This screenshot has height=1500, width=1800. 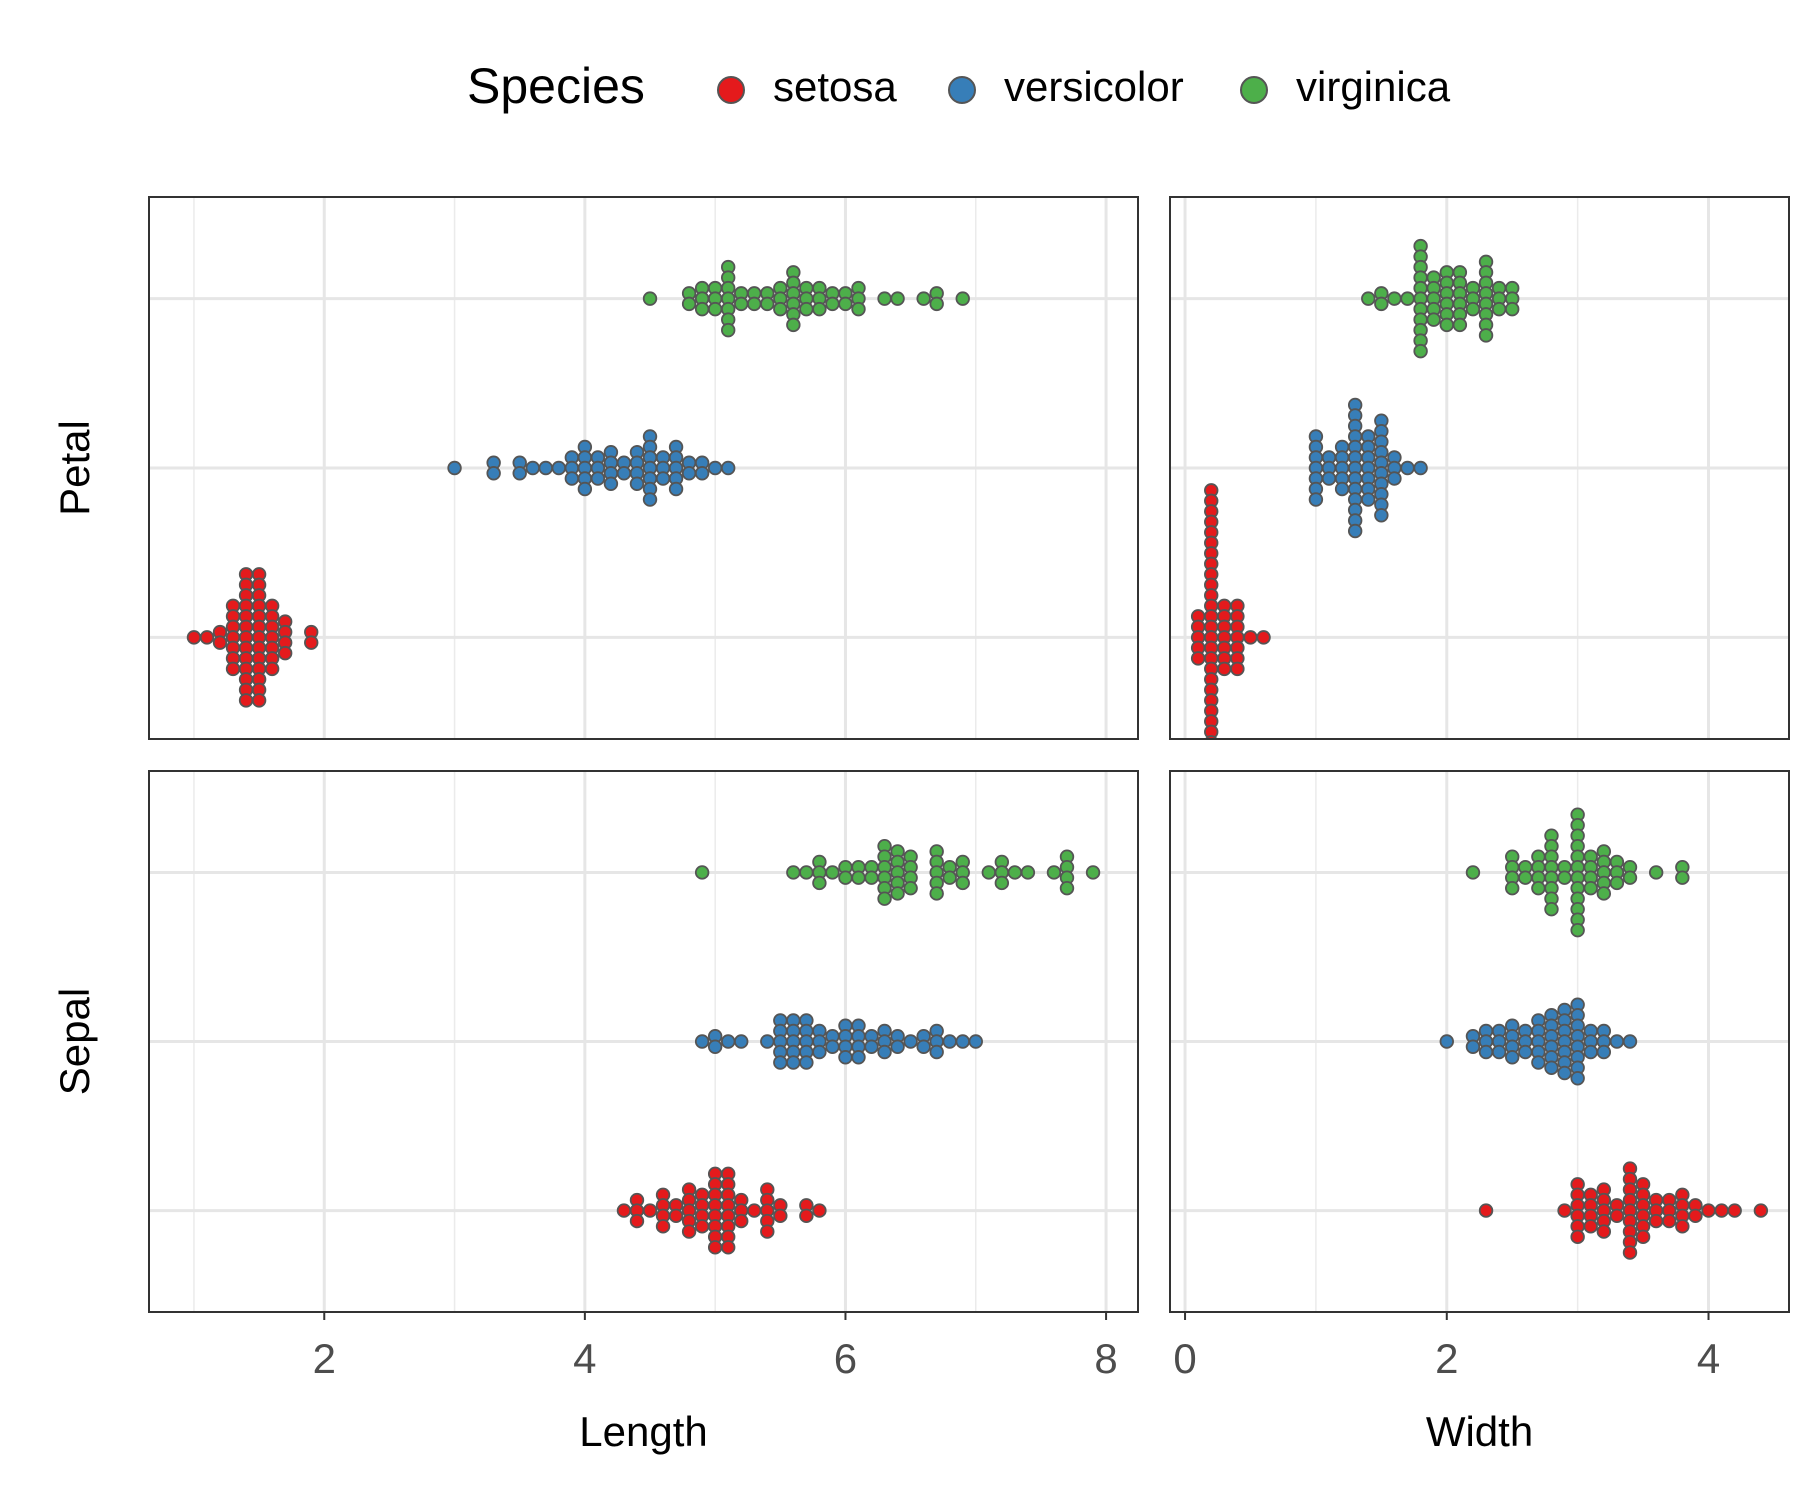 I want to click on legend-marker, so click(x=731, y=90).